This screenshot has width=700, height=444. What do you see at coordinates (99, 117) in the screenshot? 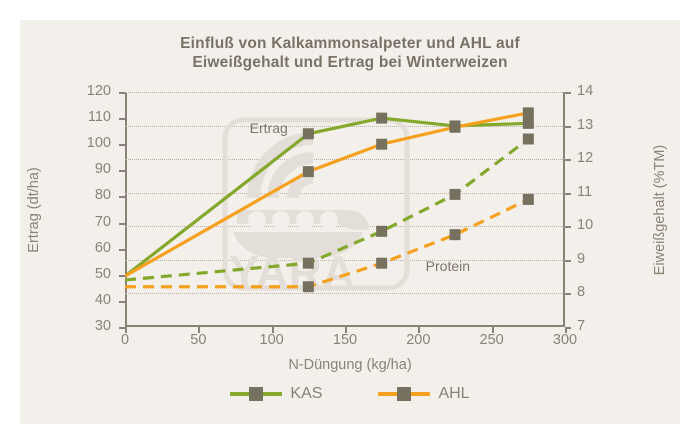
I see `y-tick-label-left: 110` at bounding box center [99, 117].